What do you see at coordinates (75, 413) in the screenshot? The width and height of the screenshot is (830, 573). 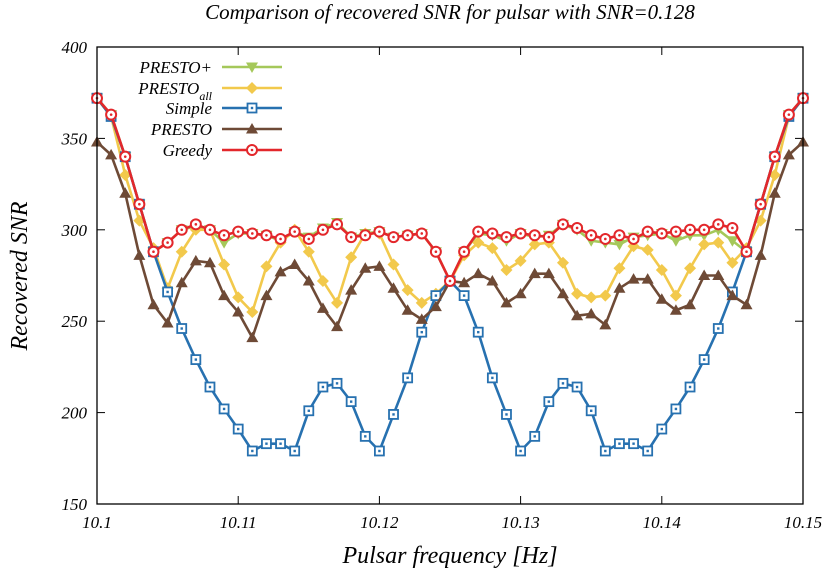 I see `y-tick-label: 200` at bounding box center [75, 413].